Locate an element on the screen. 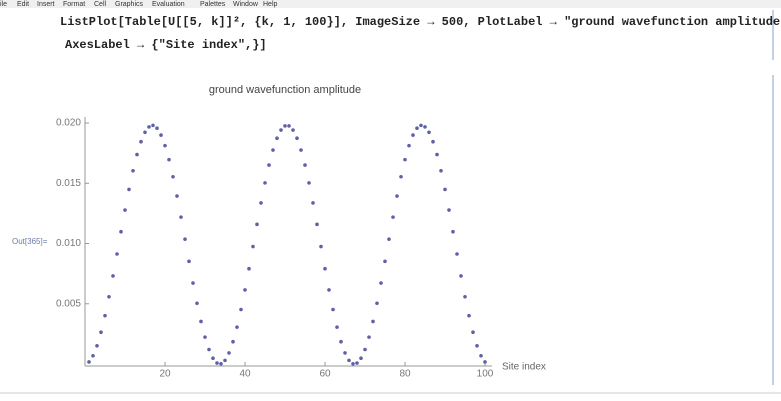 Image resolution: width=781 pixels, height=401 pixels. menu-item: Edit is located at coordinates (23, 4).